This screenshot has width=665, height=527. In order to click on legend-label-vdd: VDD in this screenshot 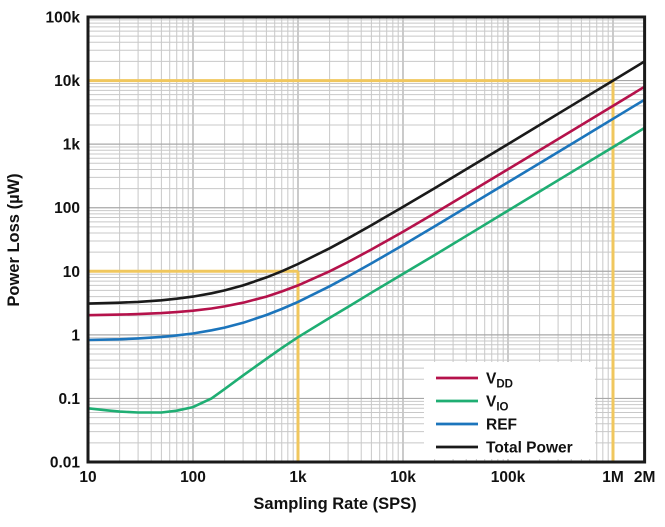, I will do `click(499, 381)`.